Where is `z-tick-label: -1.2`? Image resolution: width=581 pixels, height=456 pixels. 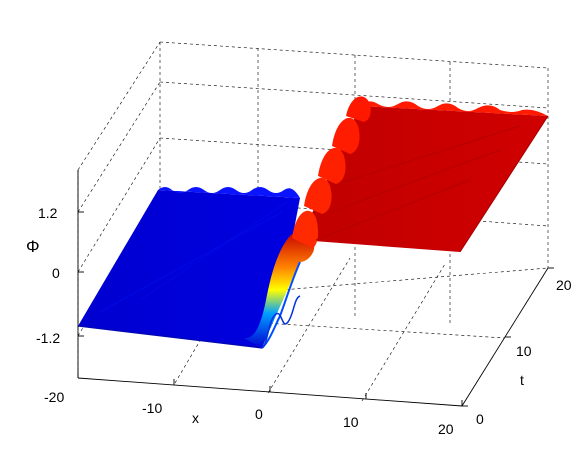
z-tick-label: -1.2 is located at coordinates (48, 338).